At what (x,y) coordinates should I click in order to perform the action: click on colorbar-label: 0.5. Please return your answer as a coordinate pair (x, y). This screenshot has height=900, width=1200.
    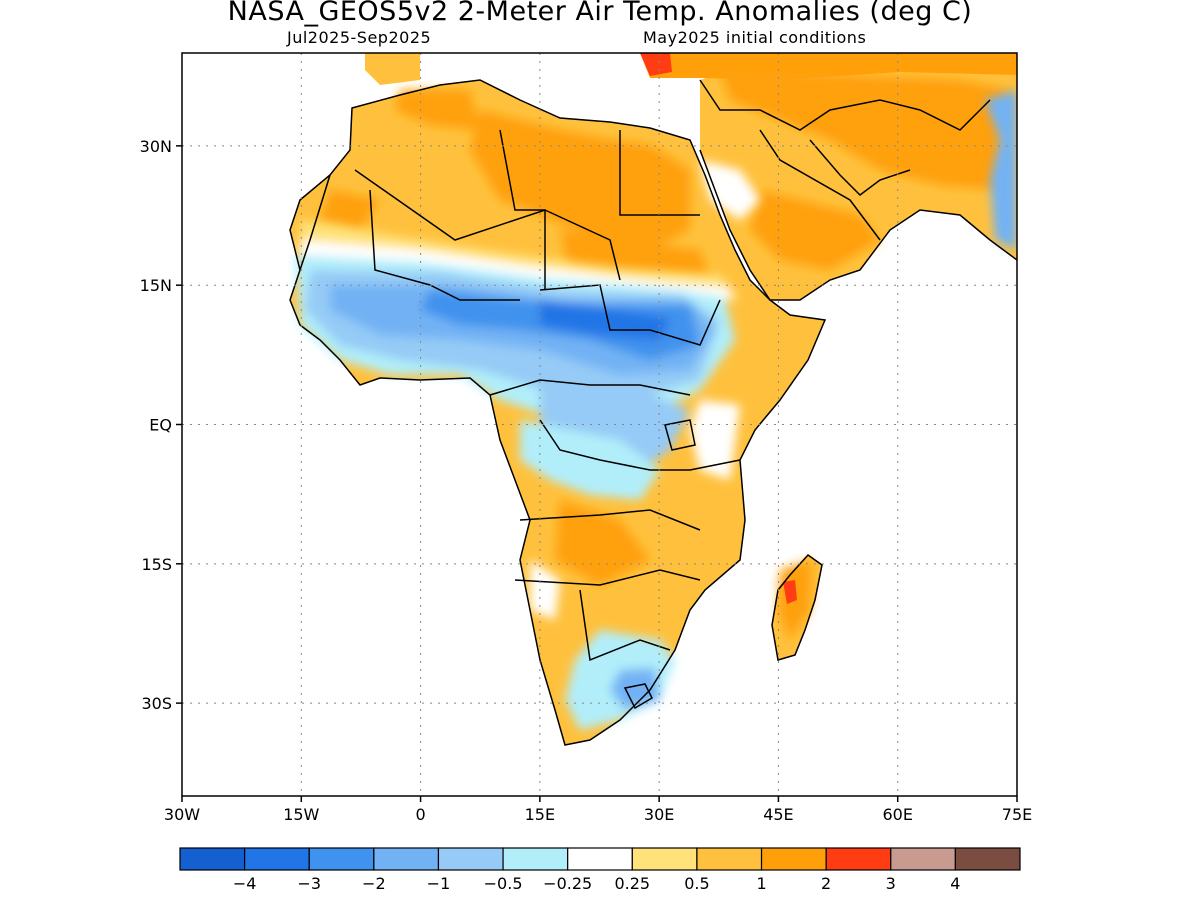
    Looking at the image, I should click on (696, 883).